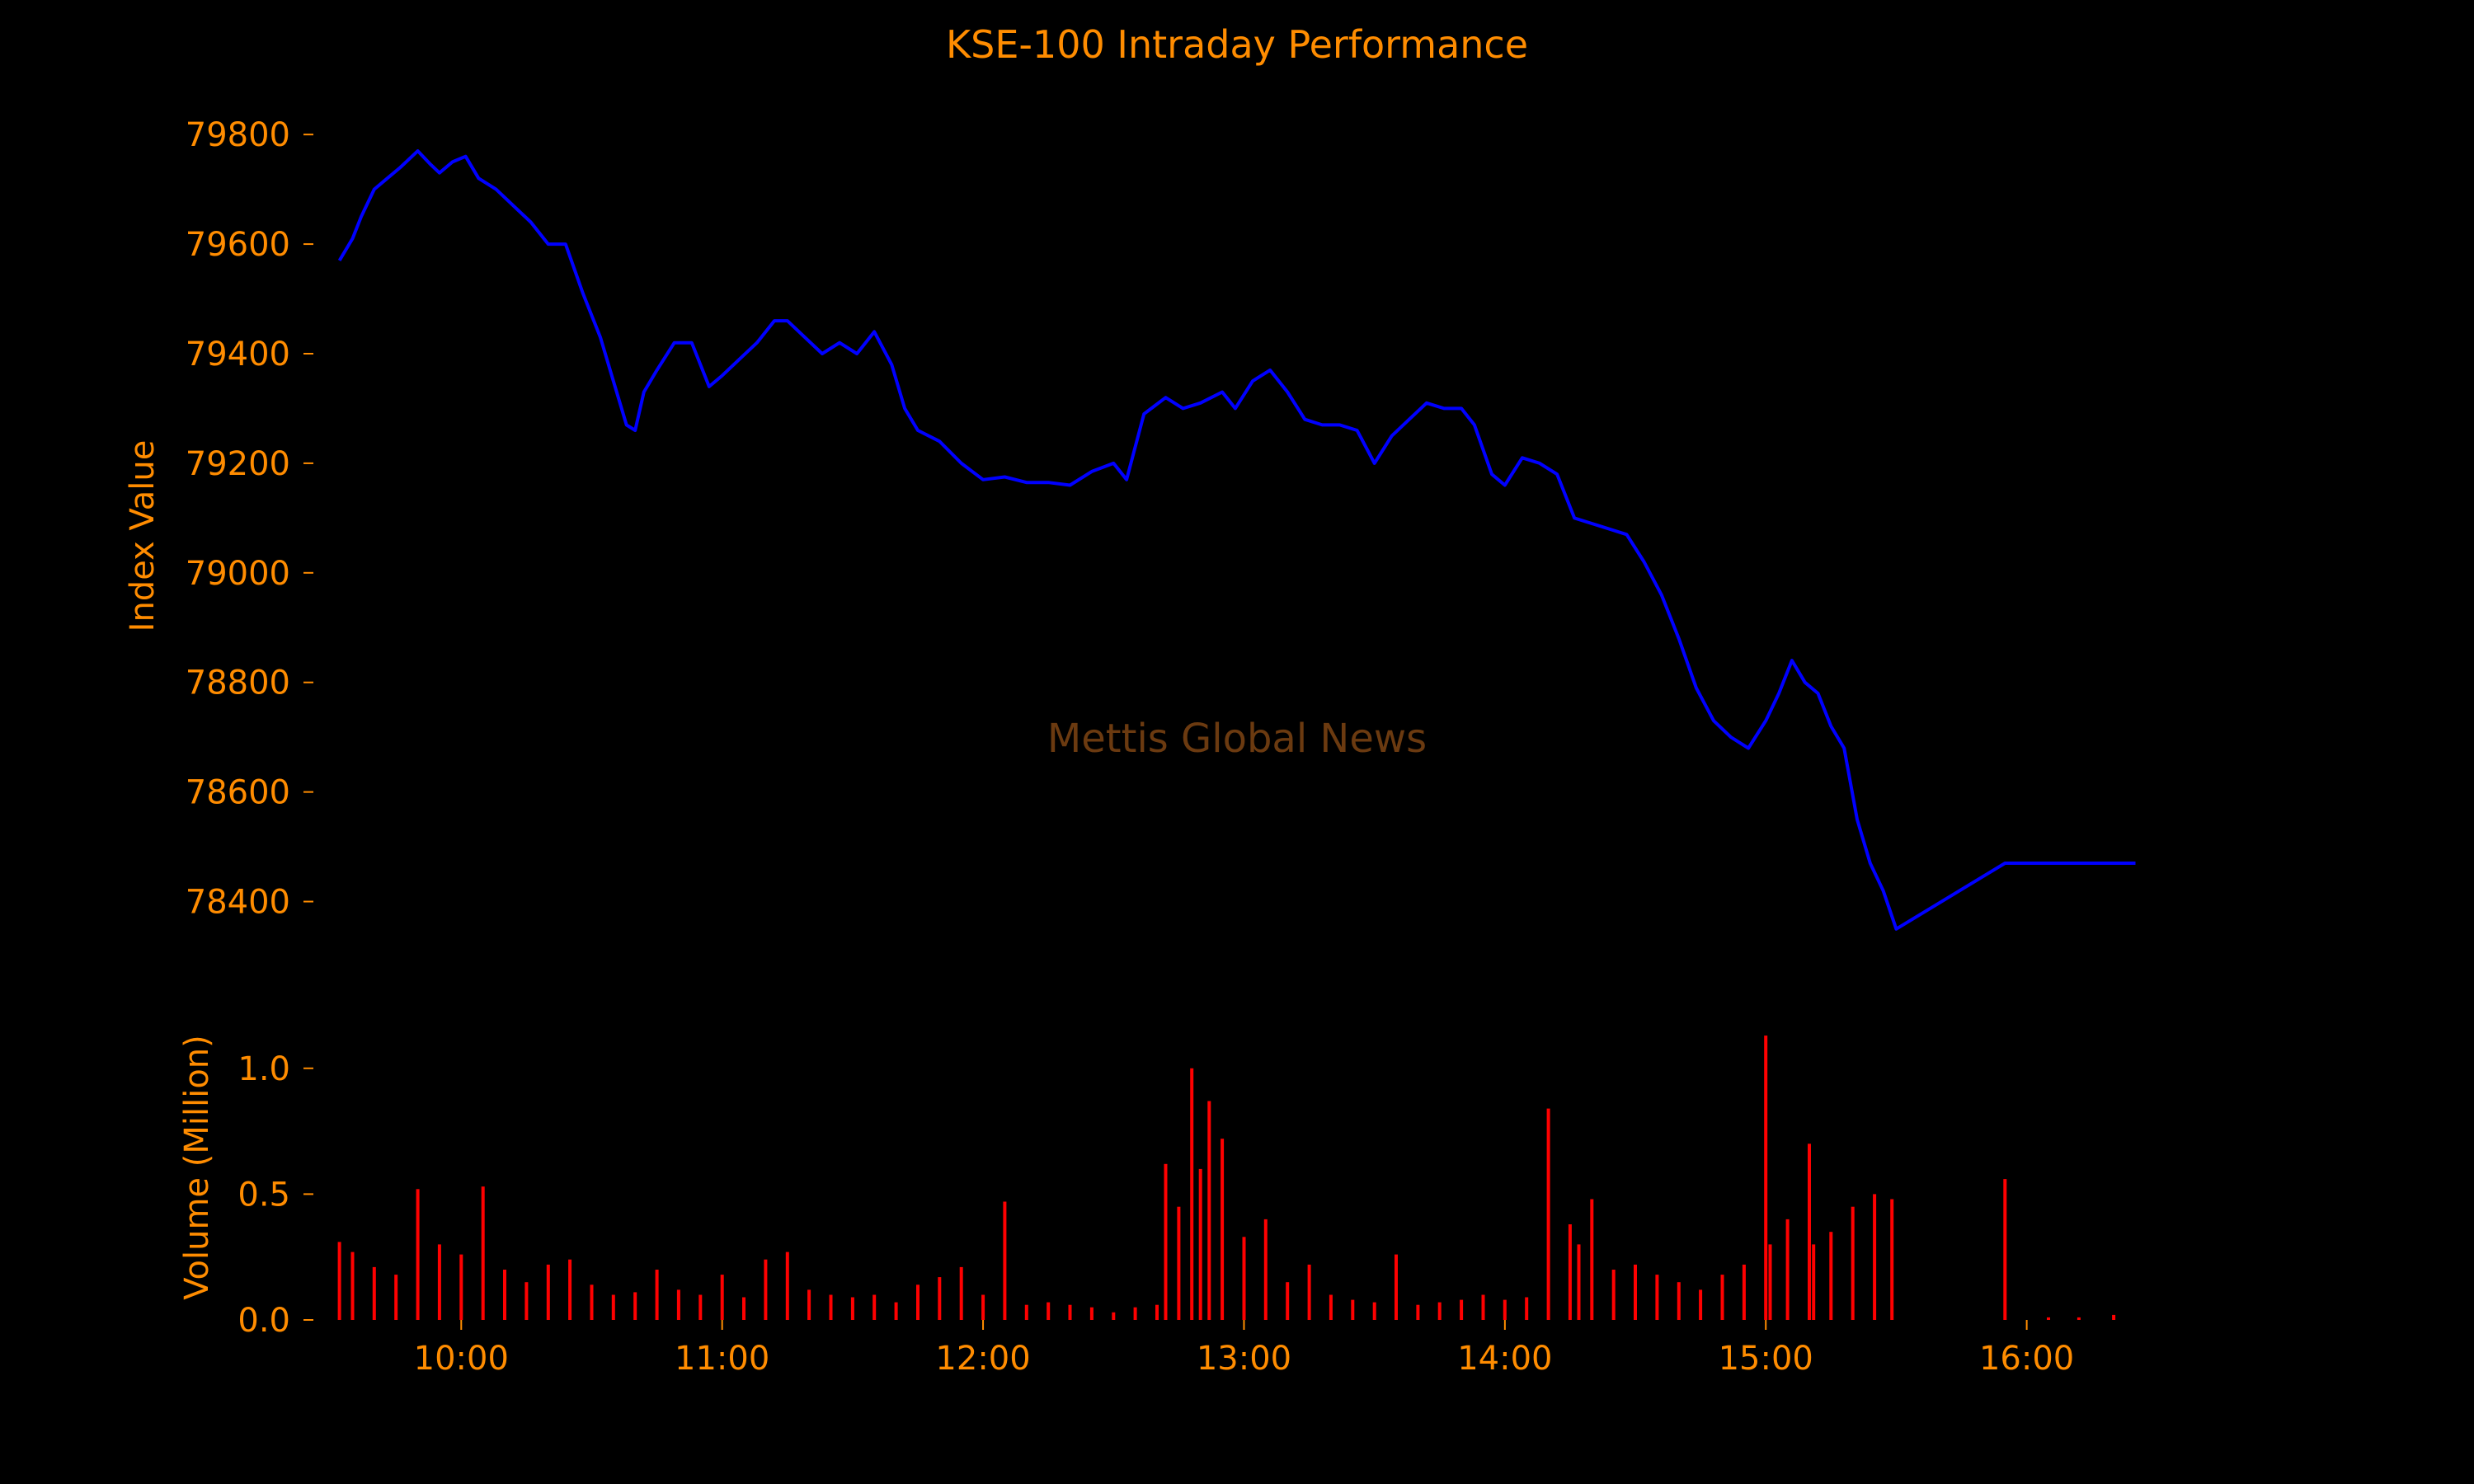 This screenshot has width=2474, height=1484. Describe the element at coordinates (238, 245) in the screenshot. I see `price-tick-label: 79600` at that location.